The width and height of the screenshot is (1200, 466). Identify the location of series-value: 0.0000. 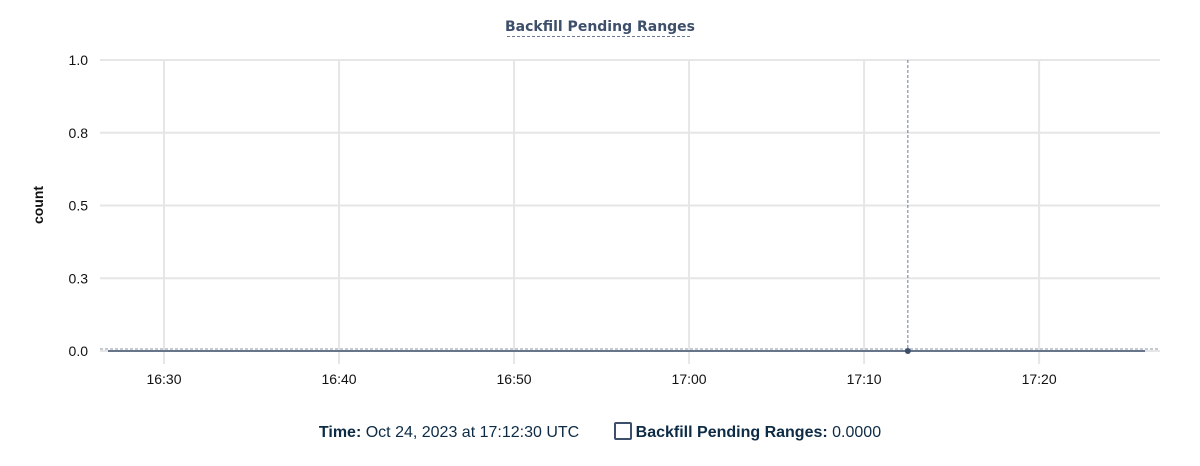
(857, 432).